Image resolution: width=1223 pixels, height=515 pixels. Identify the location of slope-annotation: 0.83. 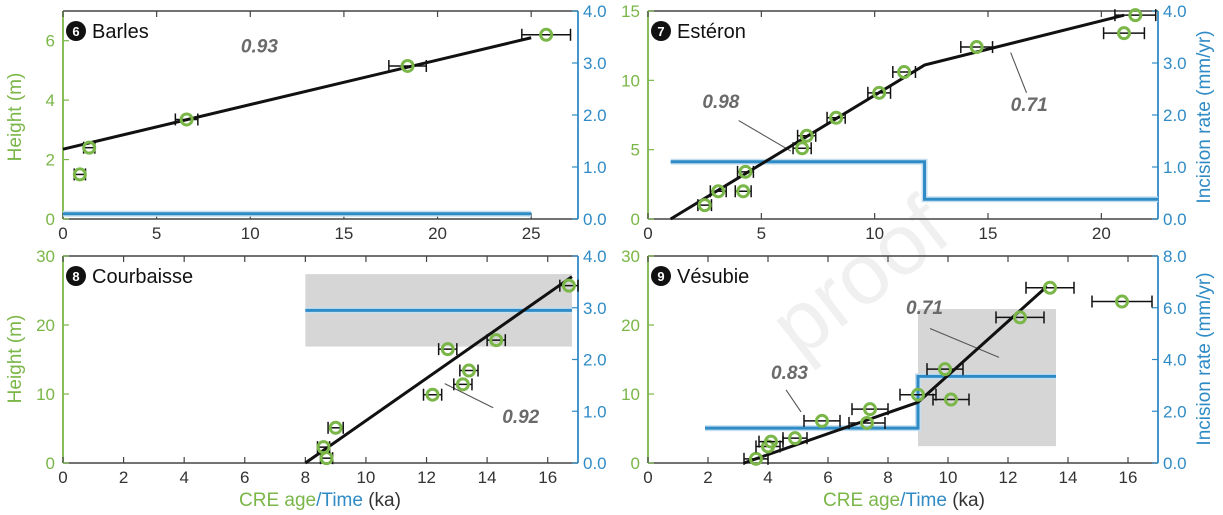
(789, 373).